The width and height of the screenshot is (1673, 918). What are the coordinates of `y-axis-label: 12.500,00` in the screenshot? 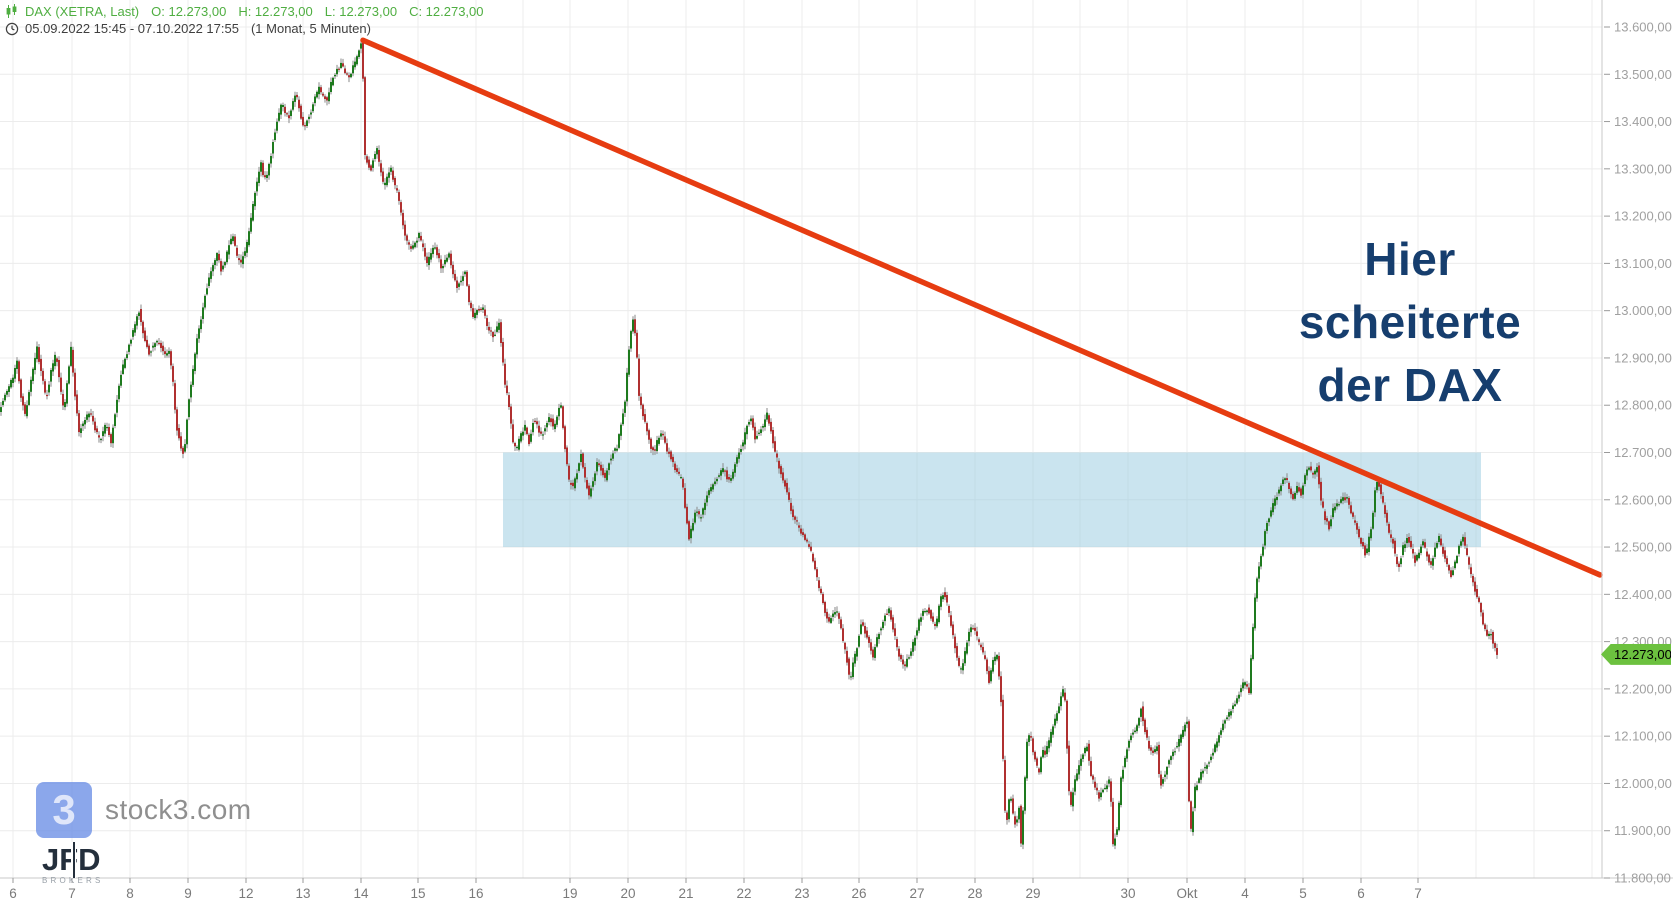 It's located at (1643, 547).